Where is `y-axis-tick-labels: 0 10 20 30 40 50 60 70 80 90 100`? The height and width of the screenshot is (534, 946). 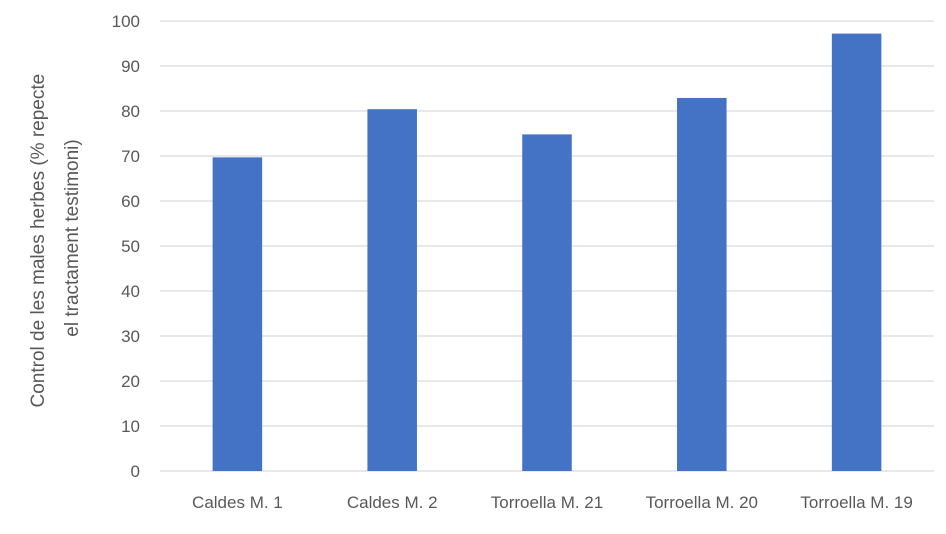 y-axis-tick-labels: 0 10 20 30 40 50 60 70 80 90 100 is located at coordinates (126, 246).